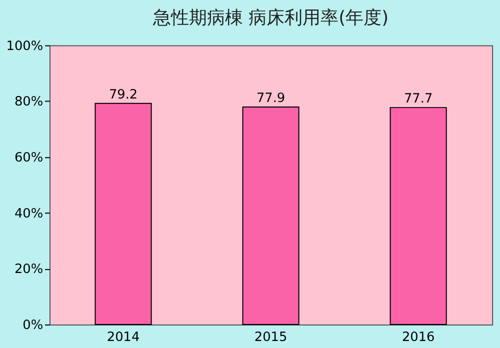  What do you see at coordinates (418, 337) in the screenshot?
I see `x-tick-label: 2016` at bounding box center [418, 337].